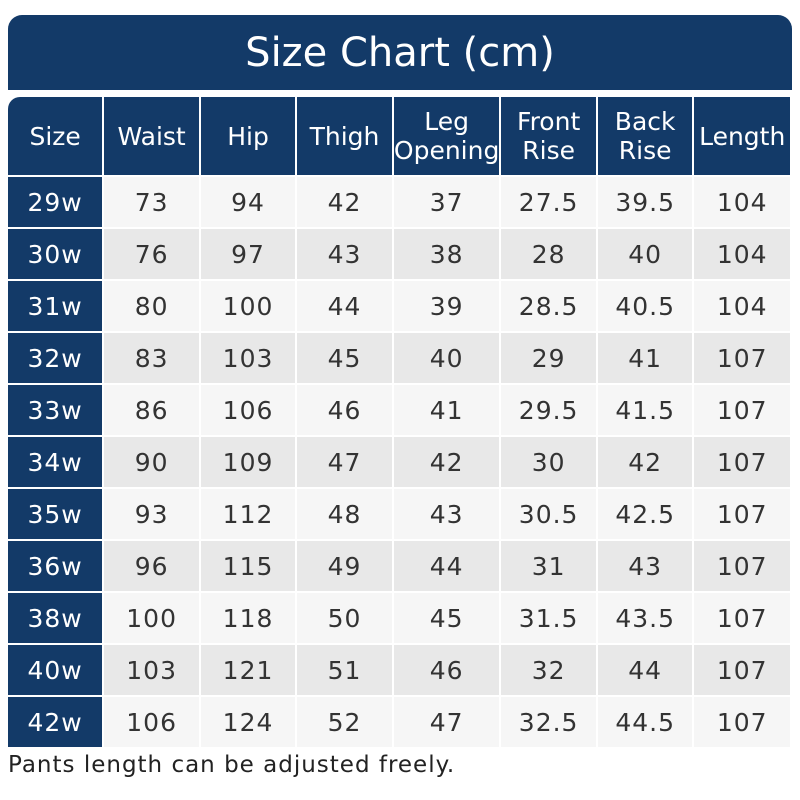 This screenshot has width=800, height=800. What do you see at coordinates (344, 670) in the screenshot?
I see `value-cell: 51` at bounding box center [344, 670].